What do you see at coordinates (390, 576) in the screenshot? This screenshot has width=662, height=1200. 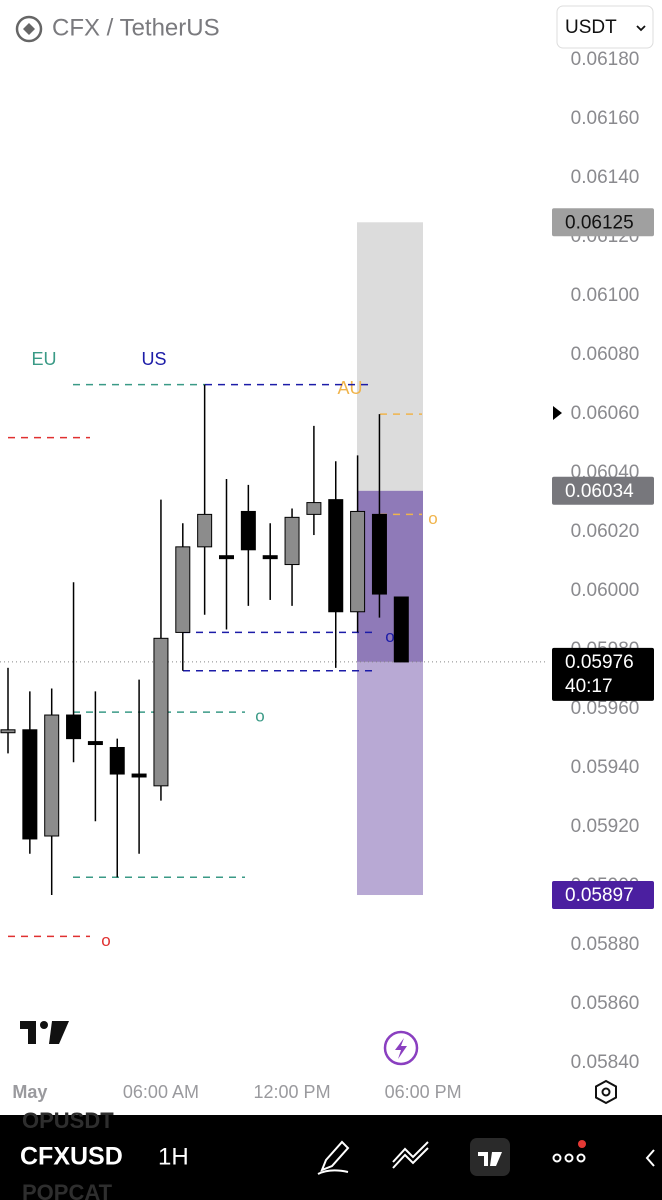 I see `open-pnl-zone` at bounding box center [390, 576].